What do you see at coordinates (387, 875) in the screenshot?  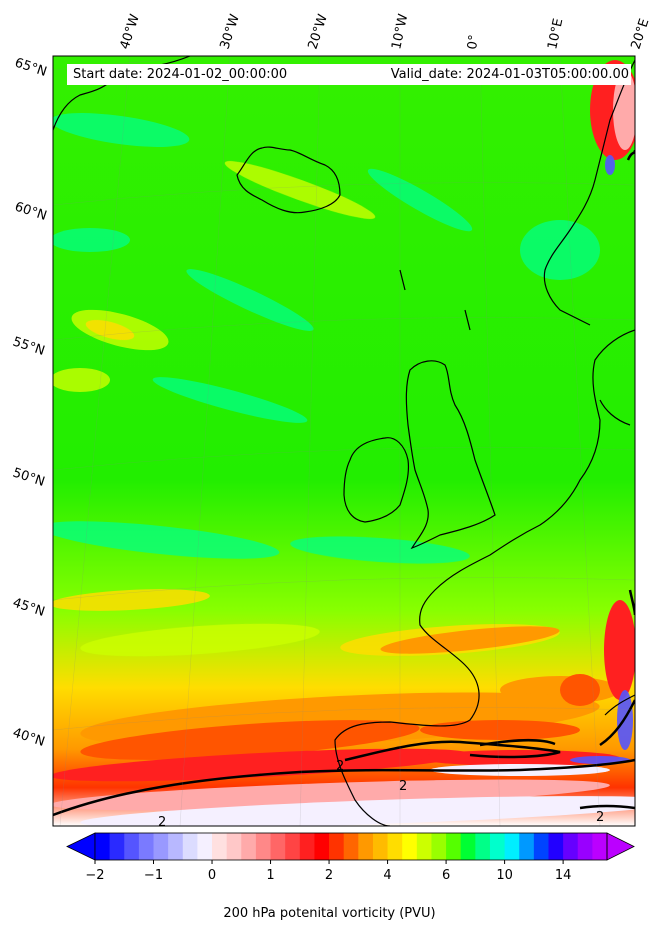 I see `colorbar-tick-label: 4` at bounding box center [387, 875].